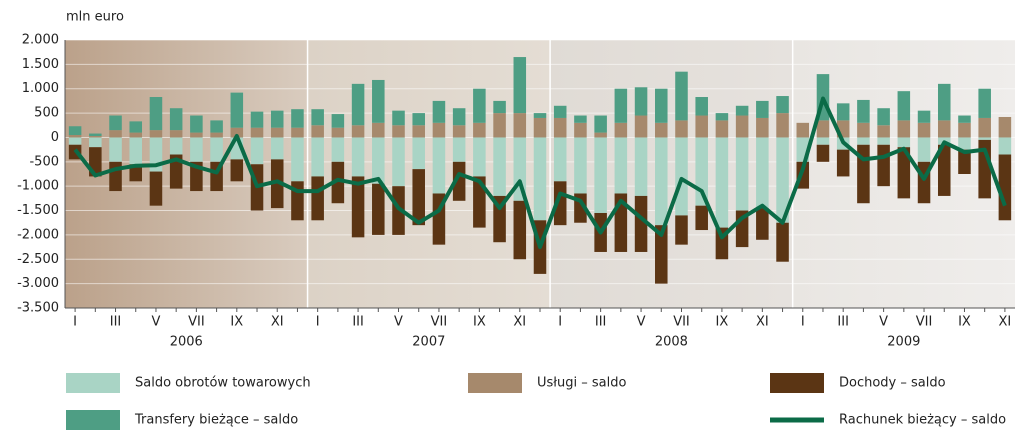  I want to click on legend-label: Rachunek bieżący – saldo, so click(922, 420).